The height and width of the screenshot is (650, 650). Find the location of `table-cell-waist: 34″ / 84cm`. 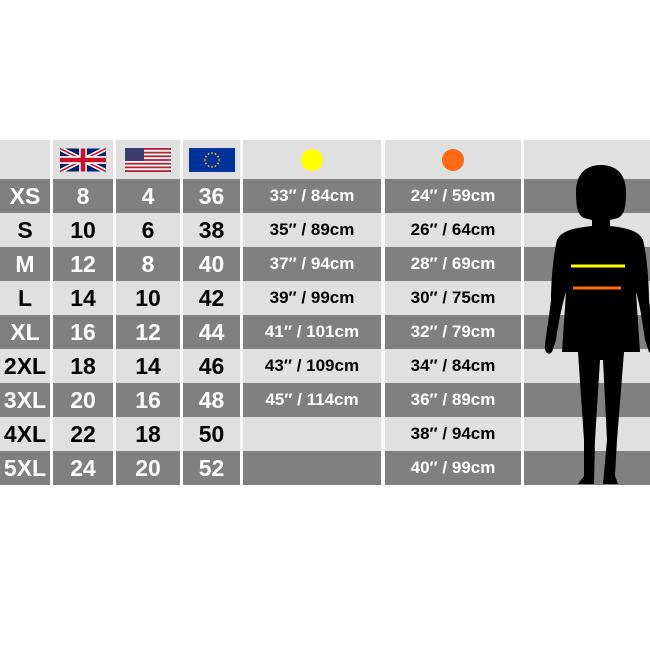

table-cell-waist: 34″ / 84cm is located at coordinates (453, 366).